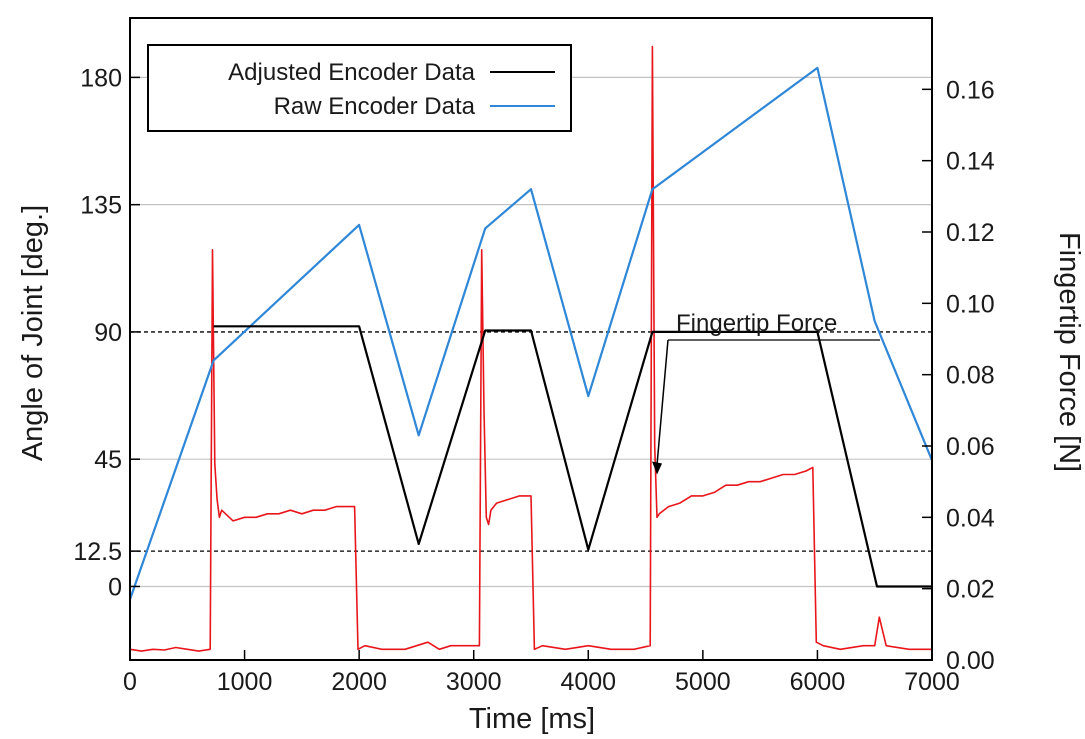 Image resolution: width=1085 pixels, height=739 pixels. What do you see at coordinates (532, 719) in the screenshot?
I see `x-axis-label: Time [ms]` at bounding box center [532, 719].